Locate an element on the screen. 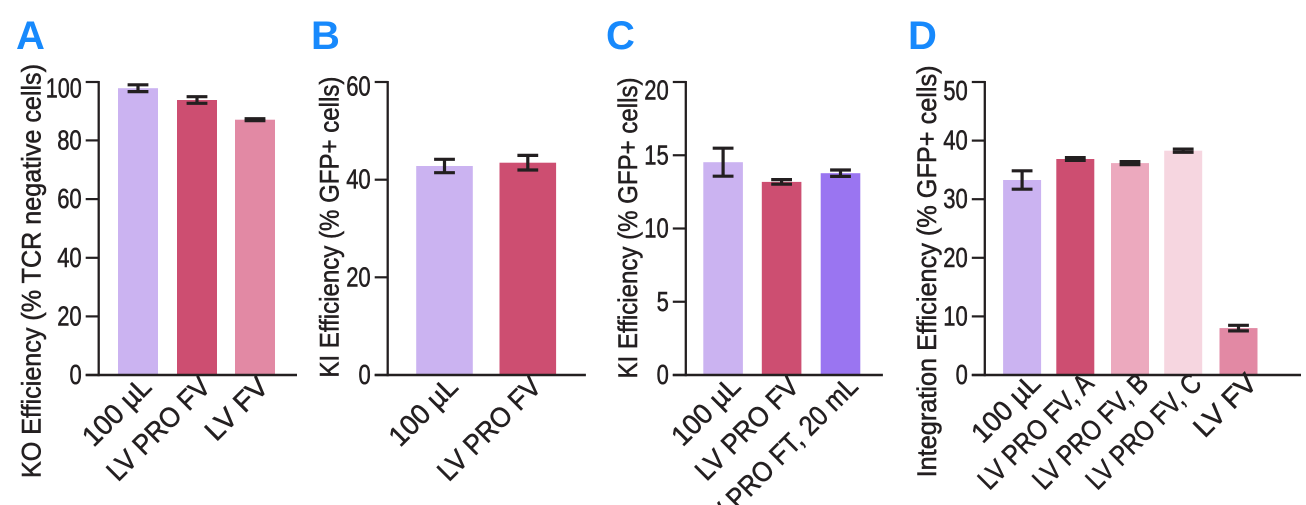 The height and width of the screenshot is (505, 1306). svg-text:KO Efficiency (% TCR negative: KO Efficiency (% TCR negative cells) is located at coordinates (32, 271).